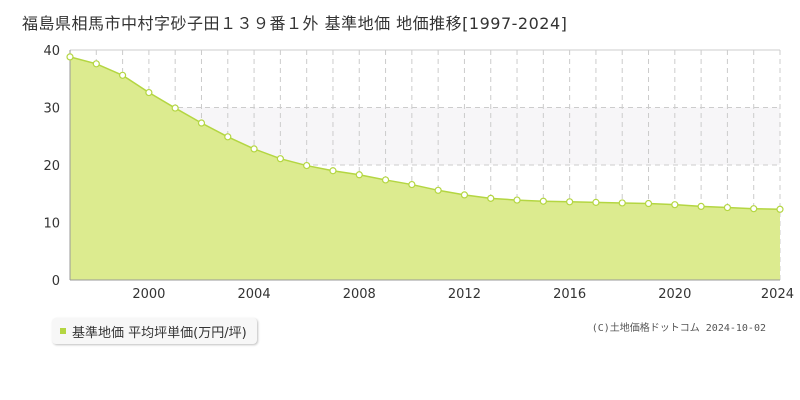 The height and width of the screenshot is (400, 800). Describe the element at coordinates (56, 281) in the screenshot. I see `y-tick-label: 0` at that location.